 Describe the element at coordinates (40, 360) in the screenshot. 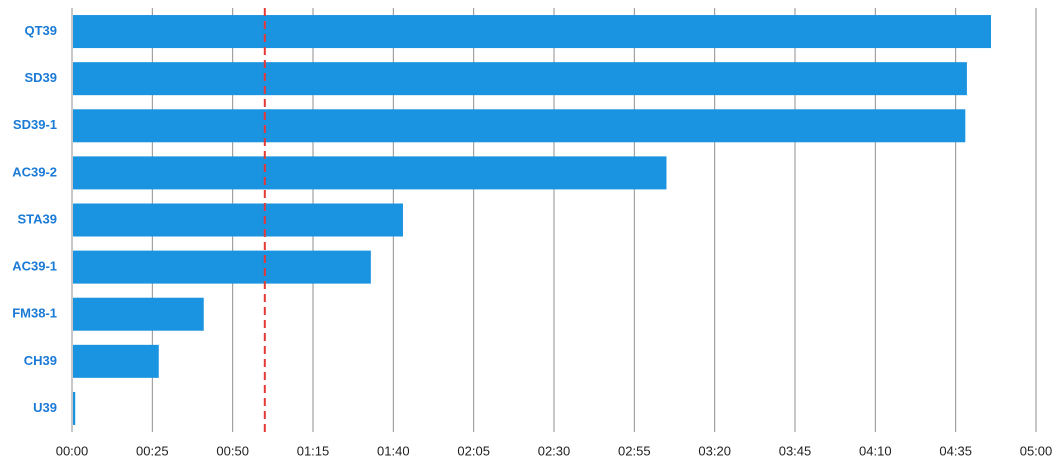

I see `category-label: CH39` at that location.